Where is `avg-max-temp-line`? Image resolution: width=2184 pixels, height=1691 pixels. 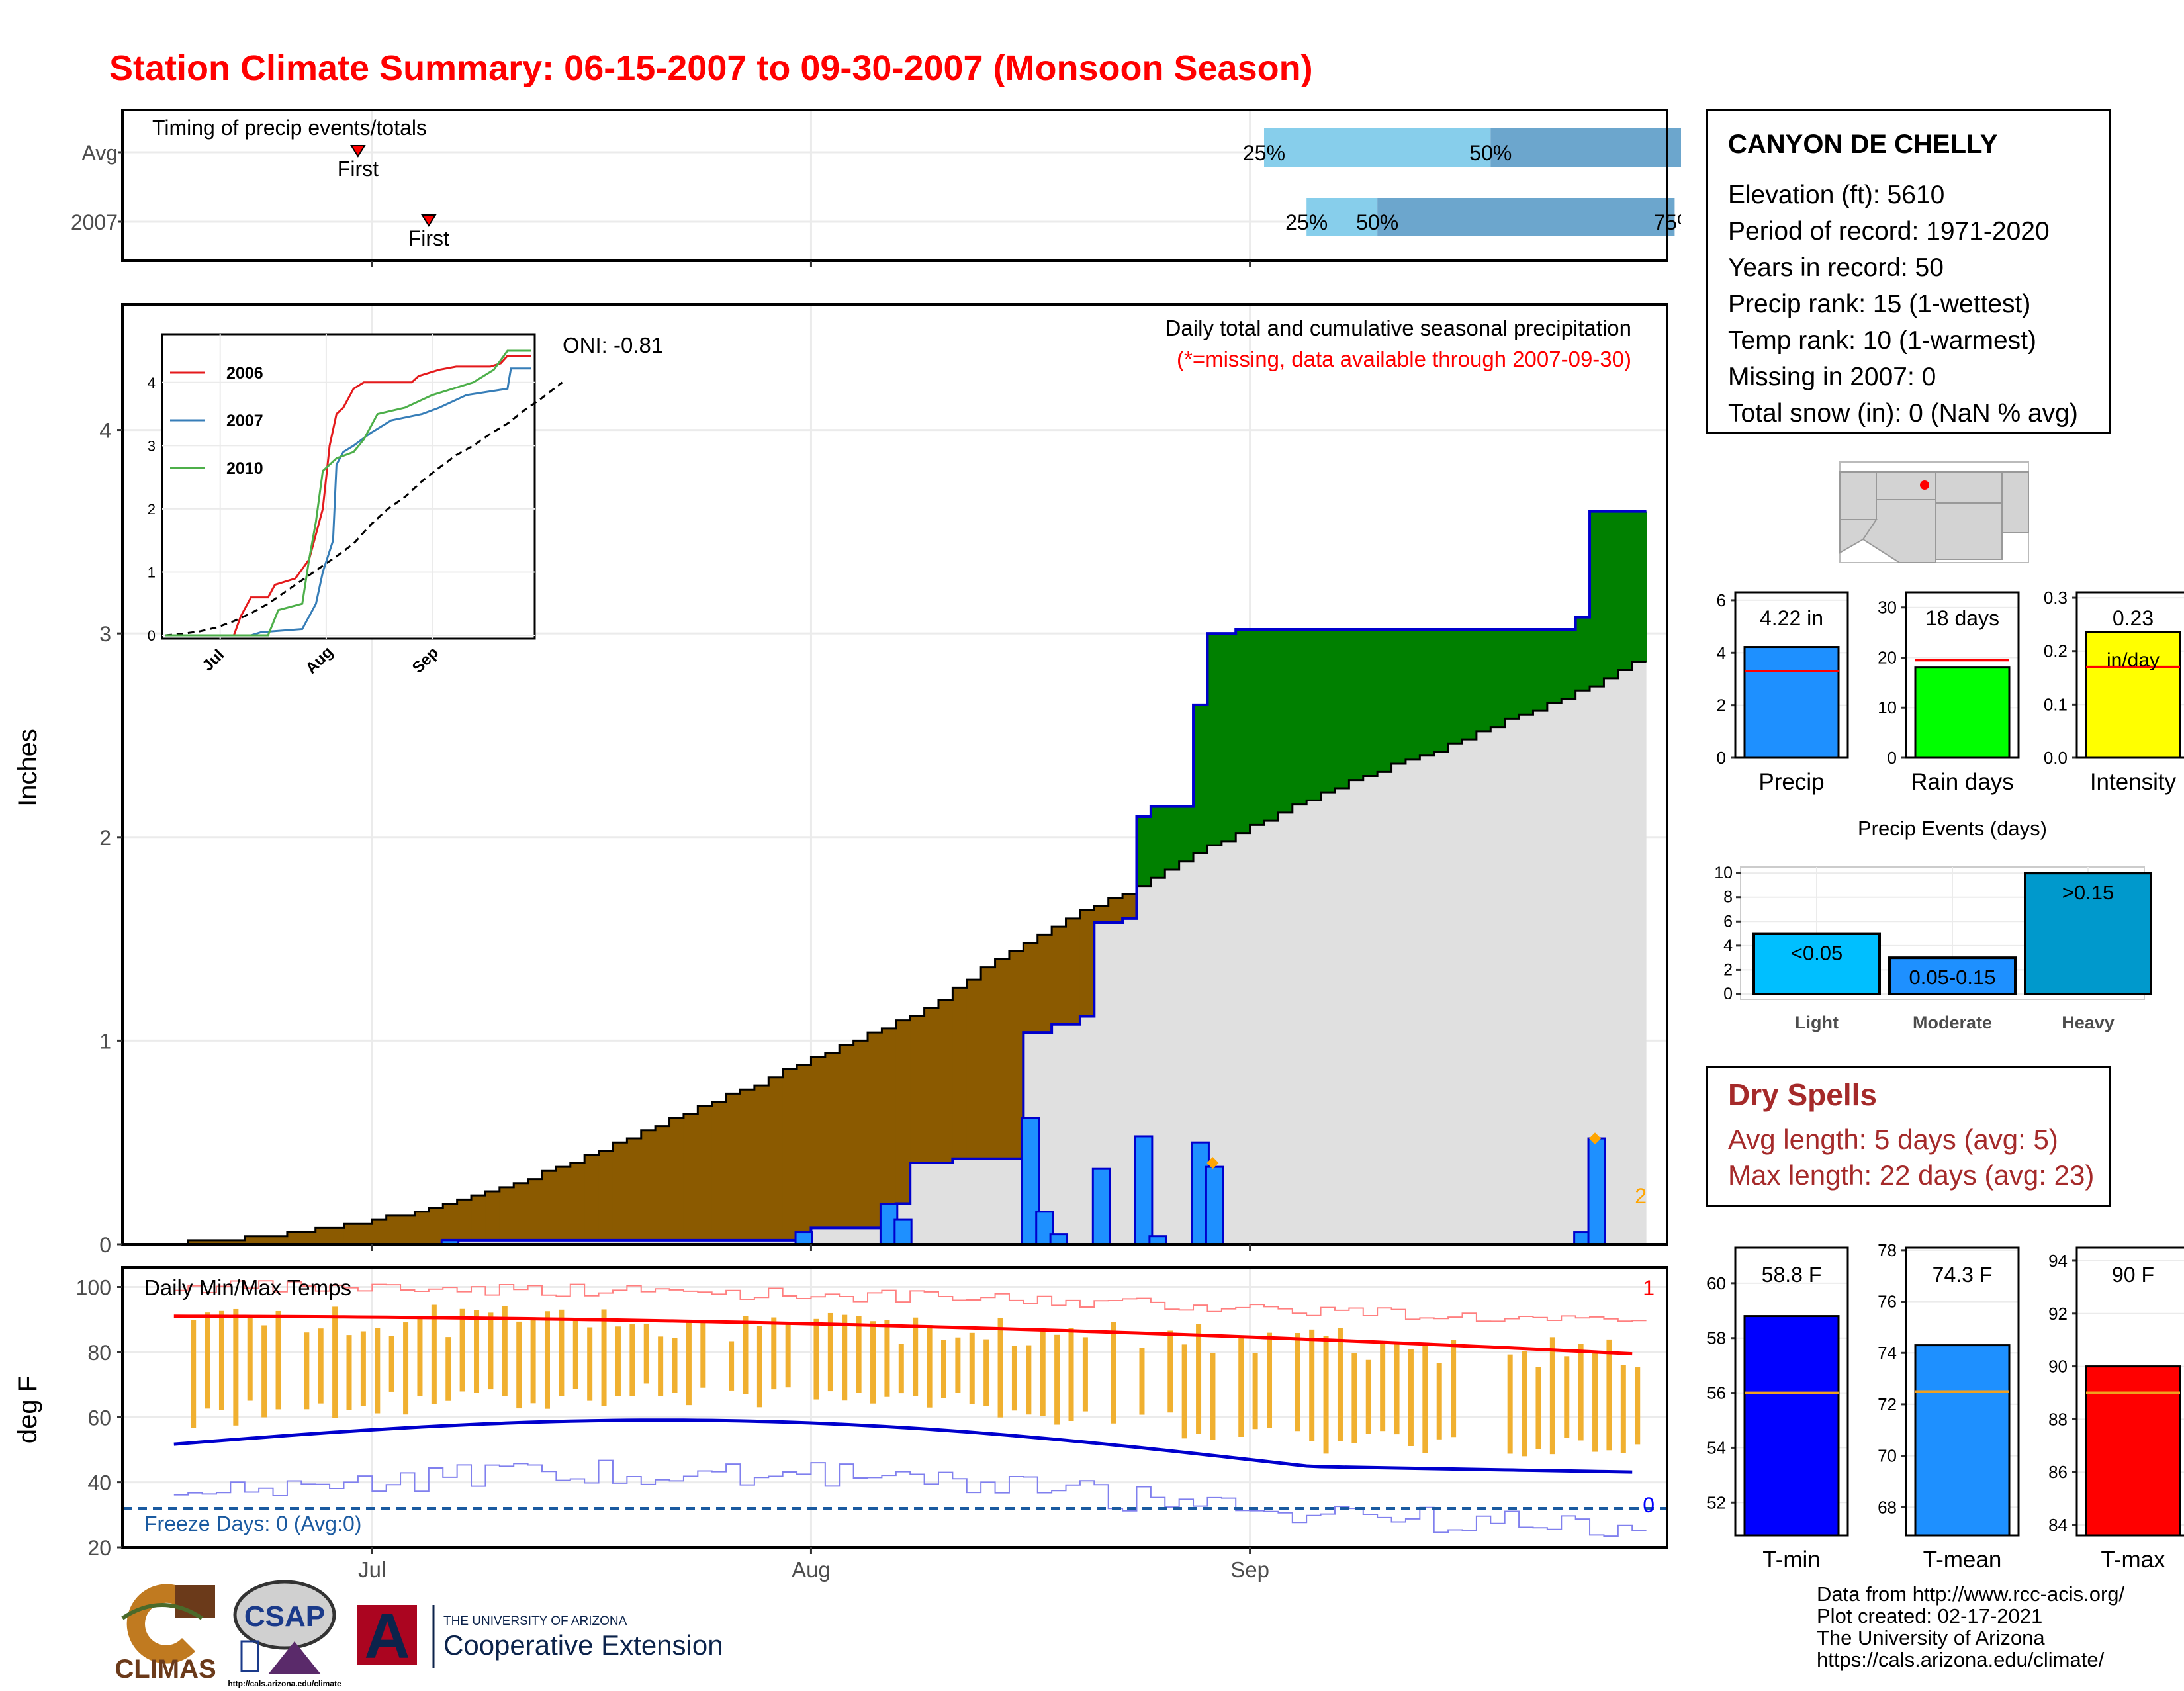 avg-max-temp-line is located at coordinates (903, 1335).